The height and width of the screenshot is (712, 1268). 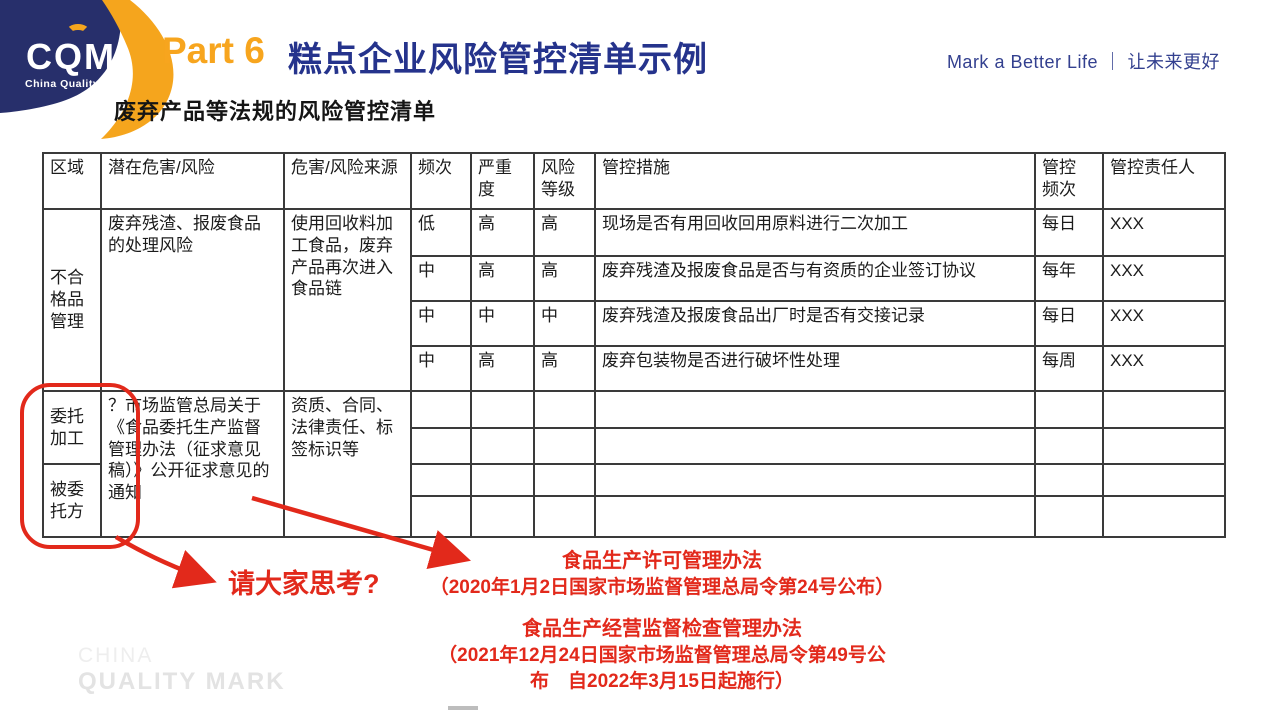 I want to click on regulation-ref-2-detail-line2: 布 自2022年3月15日起施行）, so click(x=662, y=681).